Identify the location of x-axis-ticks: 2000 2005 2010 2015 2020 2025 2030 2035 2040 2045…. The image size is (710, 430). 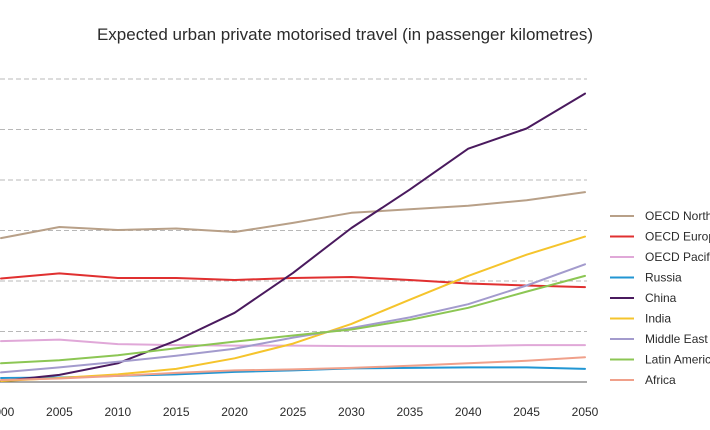
(299, 412).